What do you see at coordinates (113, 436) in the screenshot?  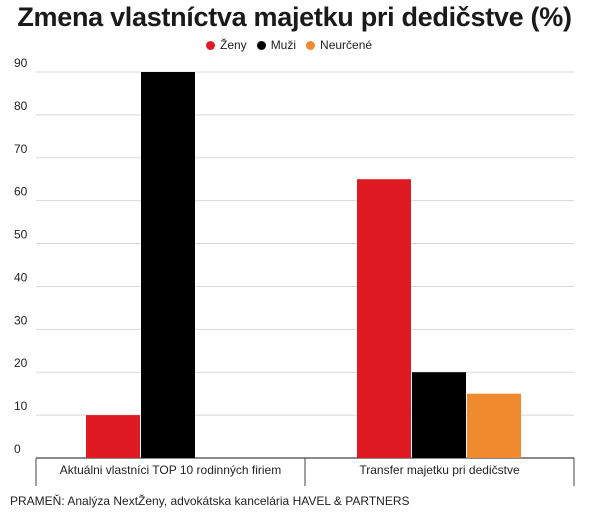 I see `bar--eny-0` at bounding box center [113, 436].